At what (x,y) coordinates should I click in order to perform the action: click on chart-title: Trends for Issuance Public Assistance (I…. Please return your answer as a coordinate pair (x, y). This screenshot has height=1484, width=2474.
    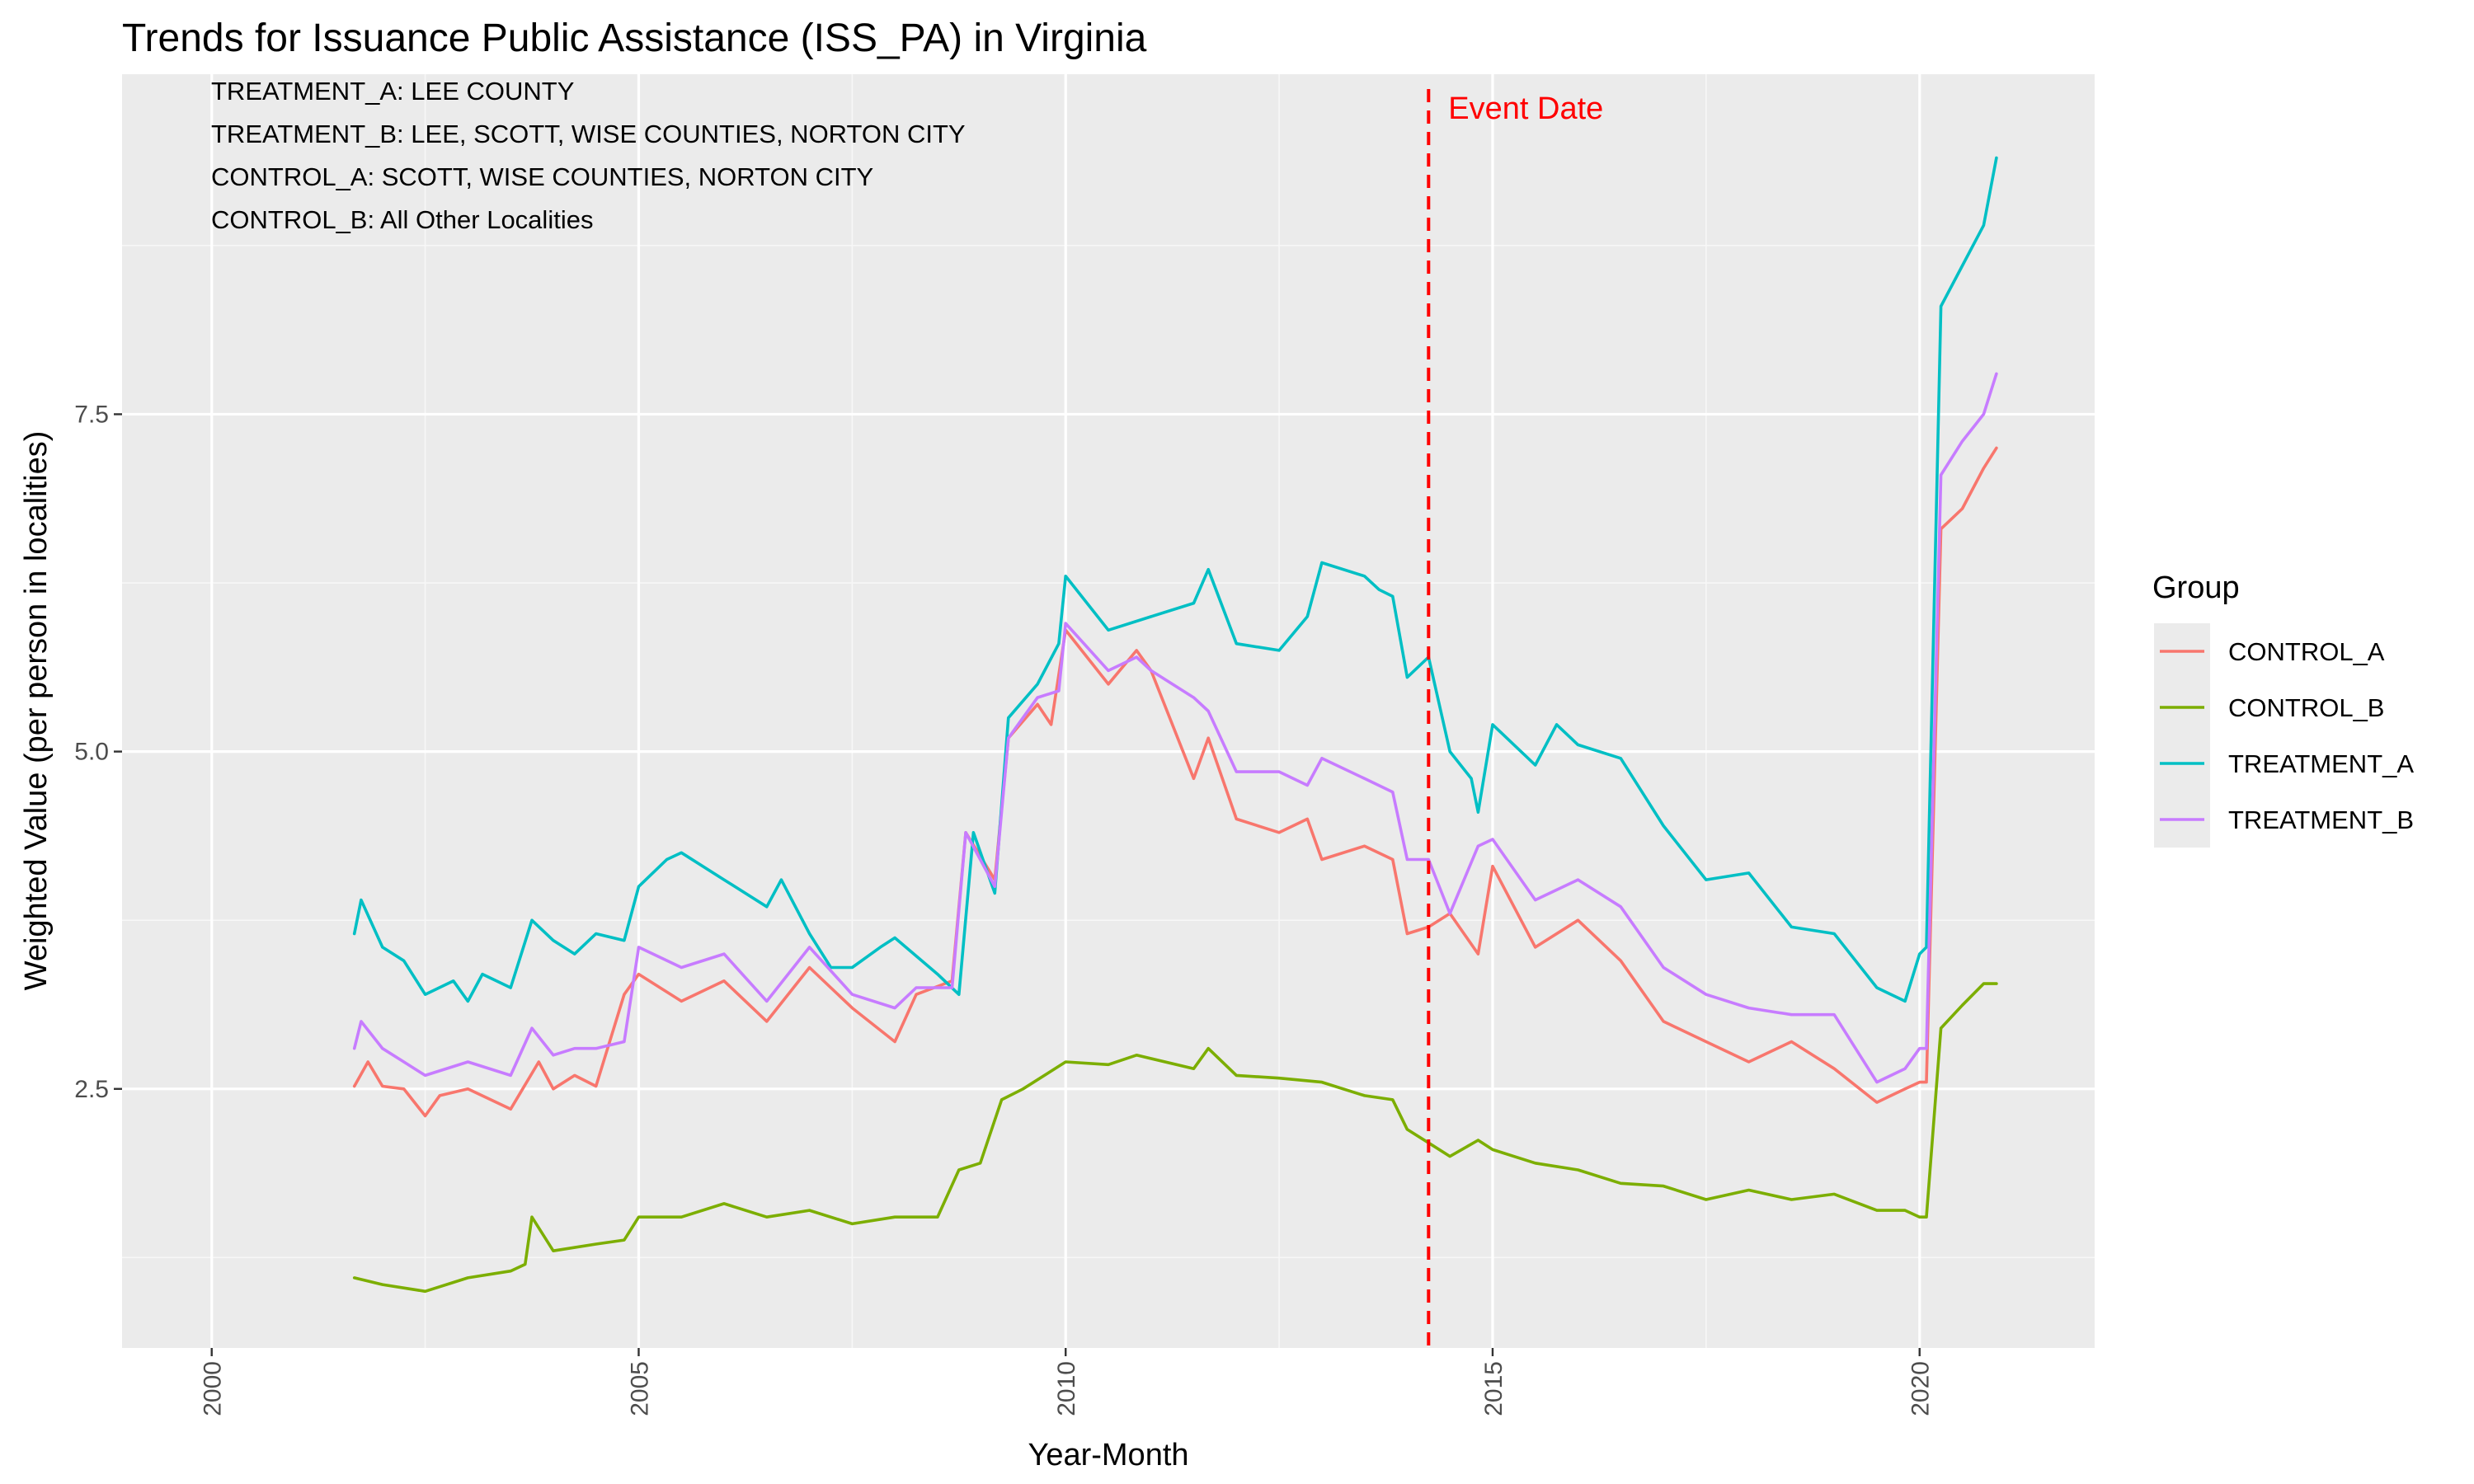
    Looking at the image, I should click on (634, 38).